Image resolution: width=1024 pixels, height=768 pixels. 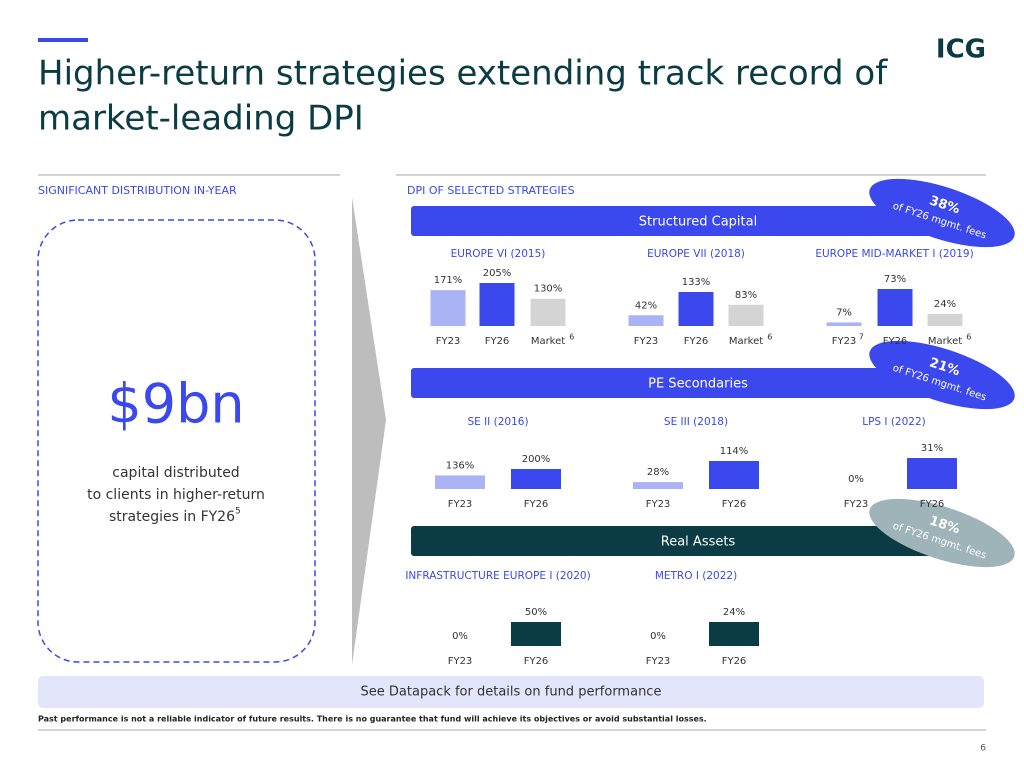 What do you see at coordinates (894, 422) in the screenshot?
I see `chart-title: LPS I (2022)` at bounding box center [894, 422].